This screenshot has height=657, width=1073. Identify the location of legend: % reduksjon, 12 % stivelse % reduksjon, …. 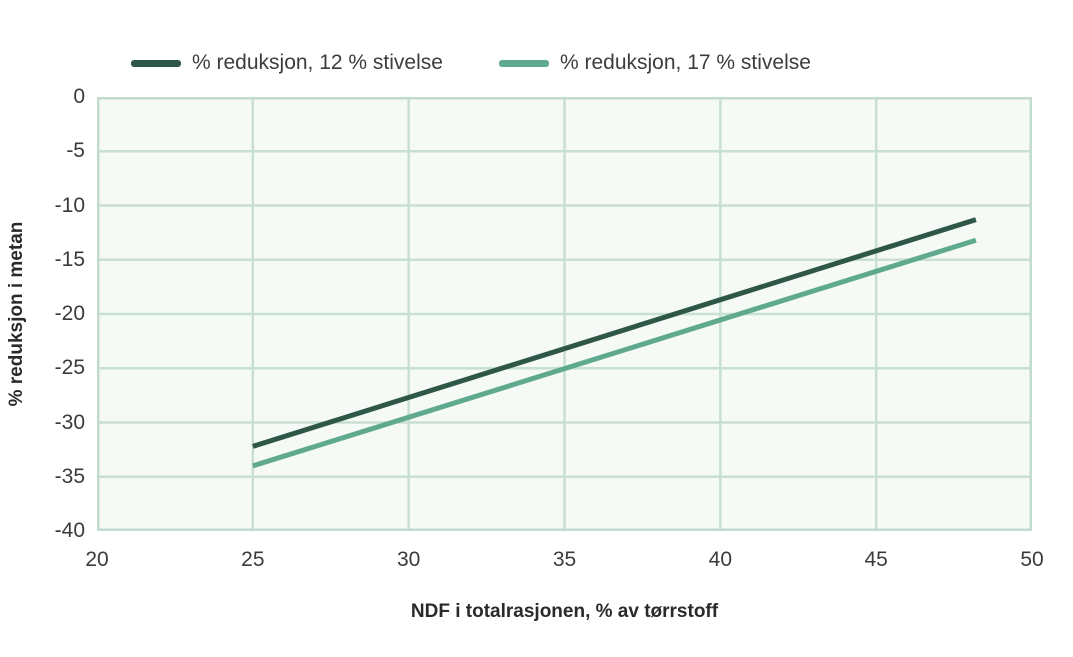
(471, 63).